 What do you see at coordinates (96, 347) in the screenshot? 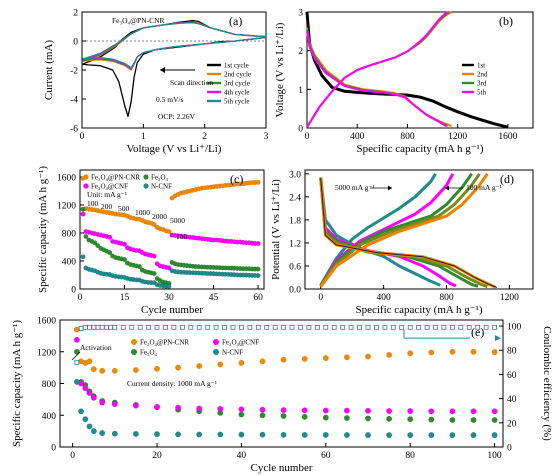
I see `activation-label: Activation` at bounding box center [96, 347].